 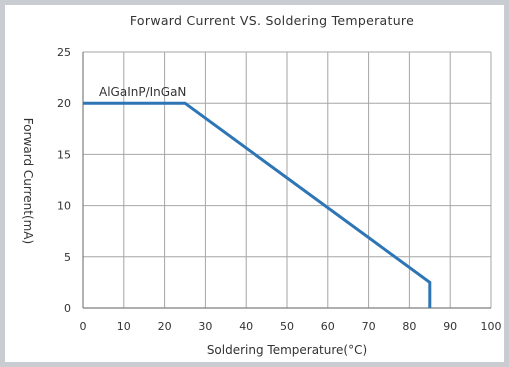 What do you see at coordinates (64, 206) in the screenshot?
I see `y-tick-label: 10` at bounding box center [64, 206].